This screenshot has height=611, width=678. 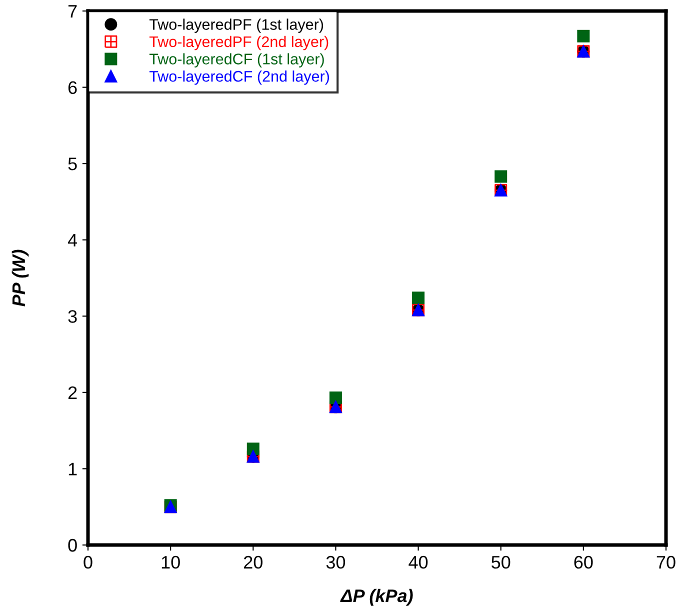 What do you see at coordinates (72, 164) in the screenshot?
I see `y-tick-label: 5` at bounding box center [72, 164].